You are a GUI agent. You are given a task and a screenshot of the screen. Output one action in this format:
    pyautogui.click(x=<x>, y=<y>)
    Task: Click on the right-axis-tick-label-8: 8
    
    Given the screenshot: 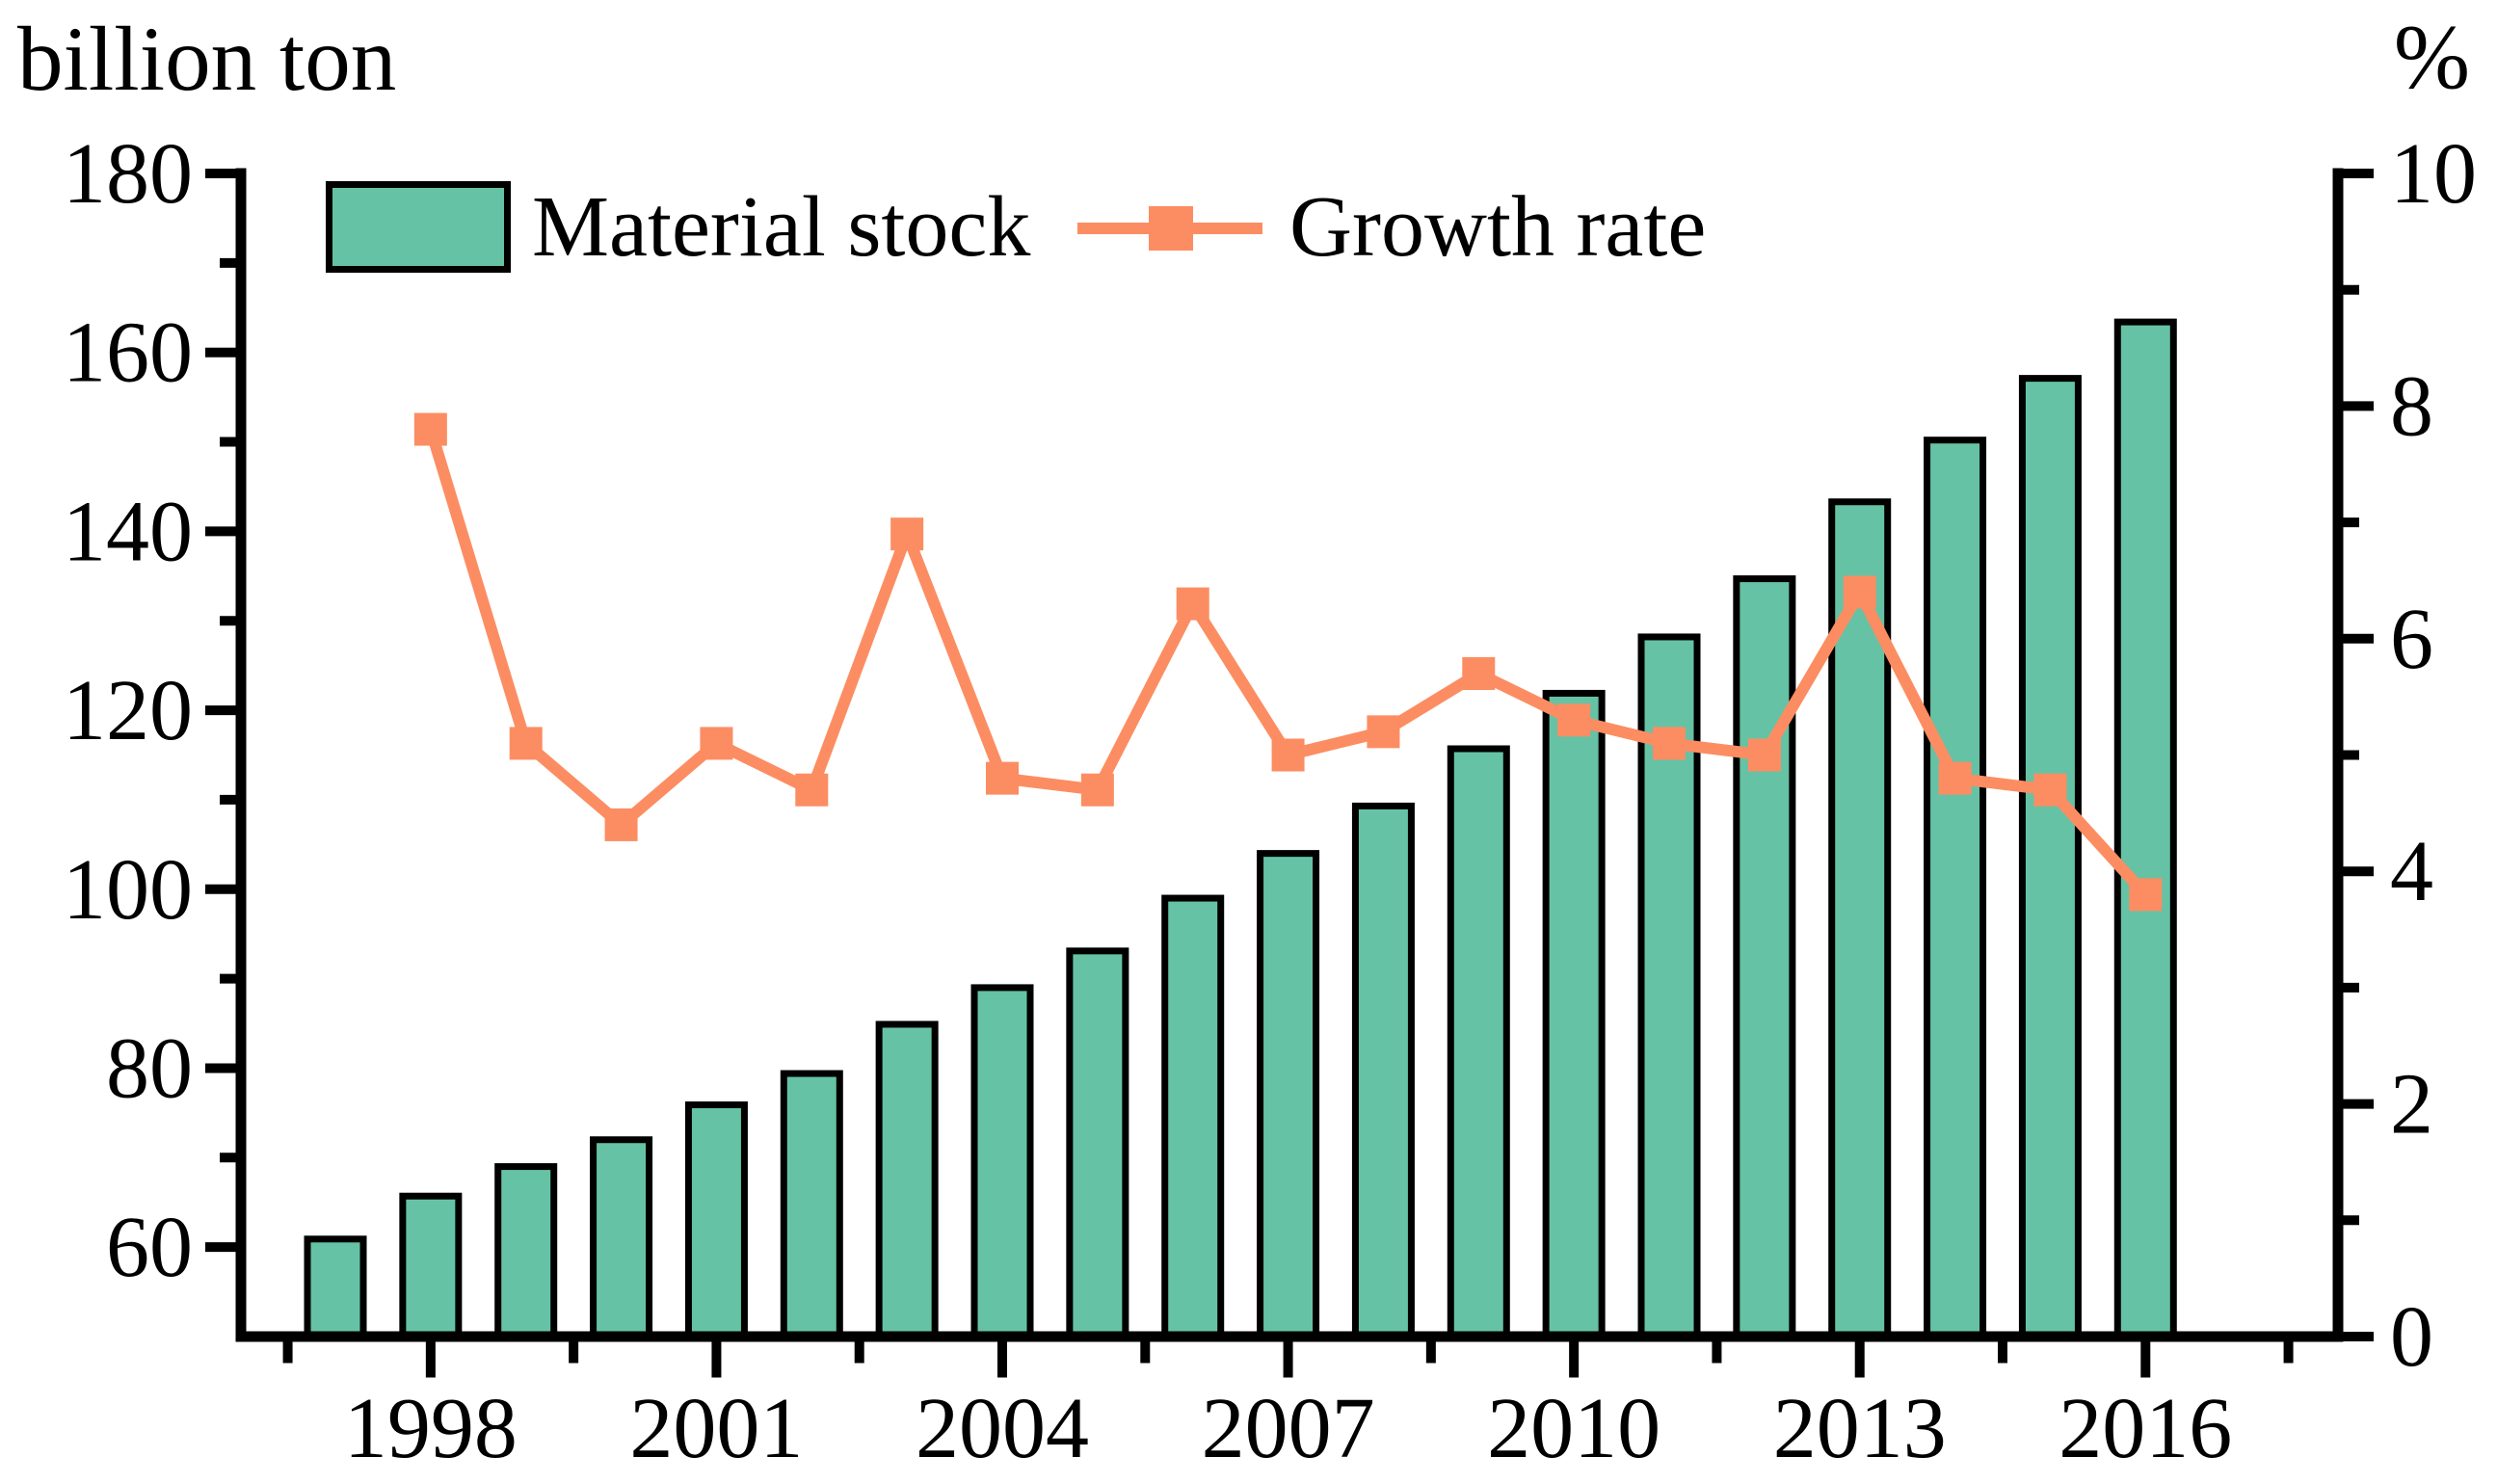 What is the action you would take?
    pyautogui.click(x=2411, y=406)
    